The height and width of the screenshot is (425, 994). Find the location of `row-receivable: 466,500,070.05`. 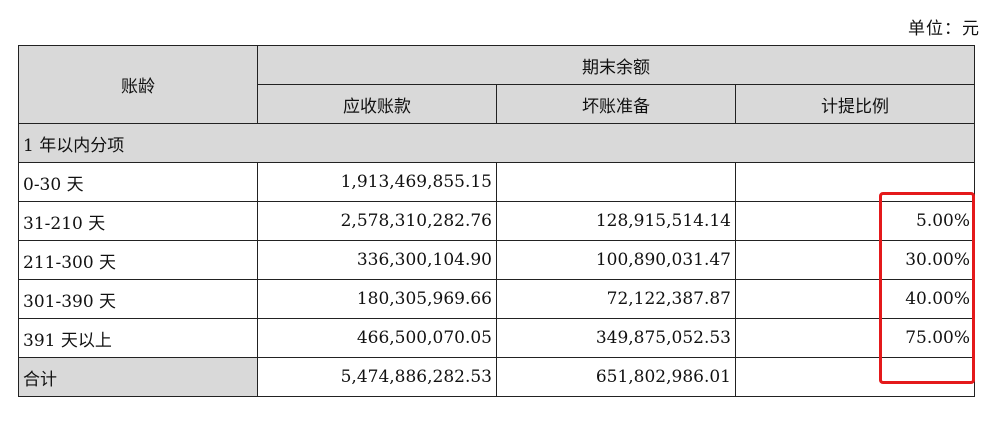

row-receivable: 466,500,070.05 is located at coordinates (377, 338).